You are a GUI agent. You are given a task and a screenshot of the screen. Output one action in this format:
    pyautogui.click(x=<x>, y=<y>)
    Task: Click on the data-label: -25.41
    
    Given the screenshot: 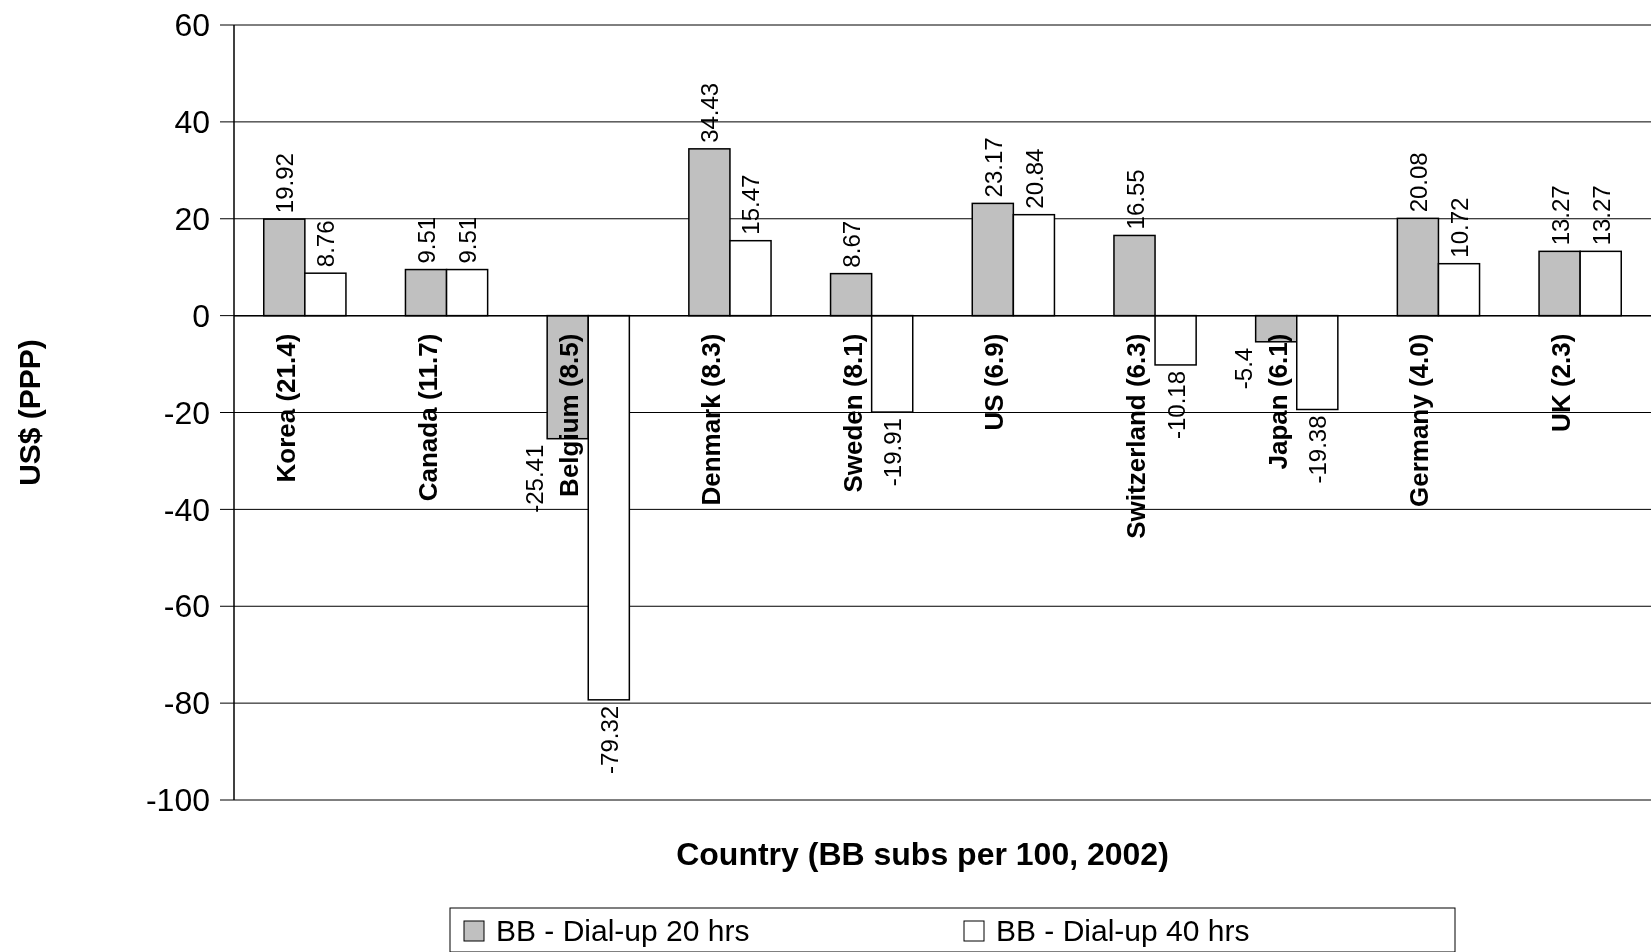 What is the action you would take?
    pyautogui.click(x=535, y=478)
    